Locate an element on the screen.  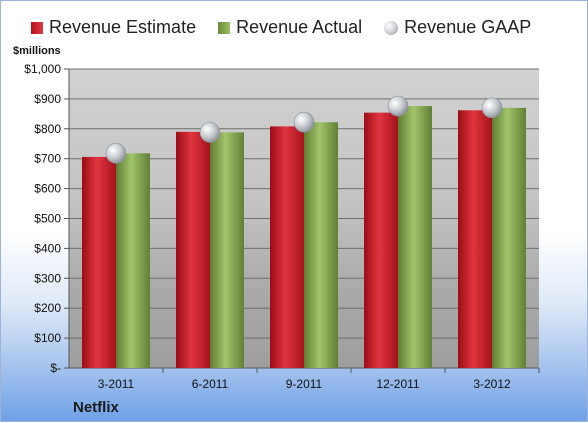
legend-swatch-revenue-gaap is located at coordinates (391, 27).